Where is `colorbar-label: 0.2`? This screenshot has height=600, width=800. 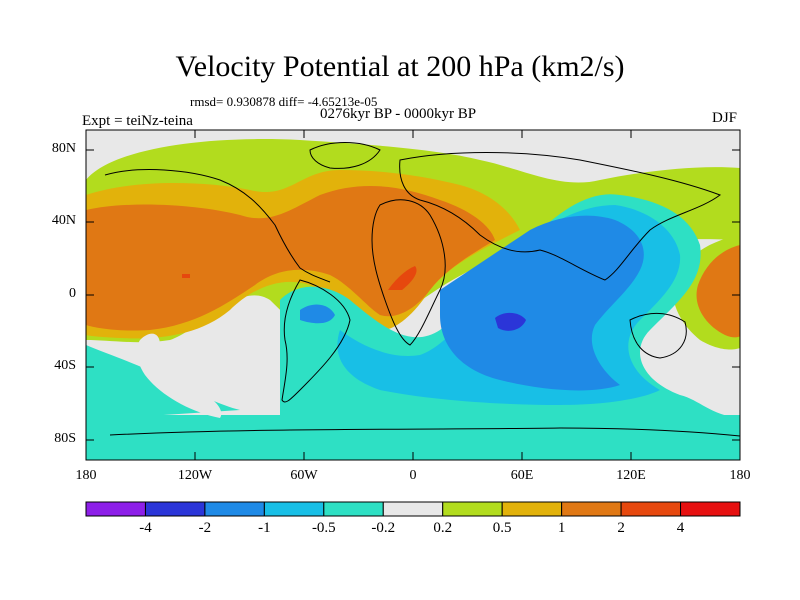 colorbar-label: 0.2 is located at coordinates (443, 528).